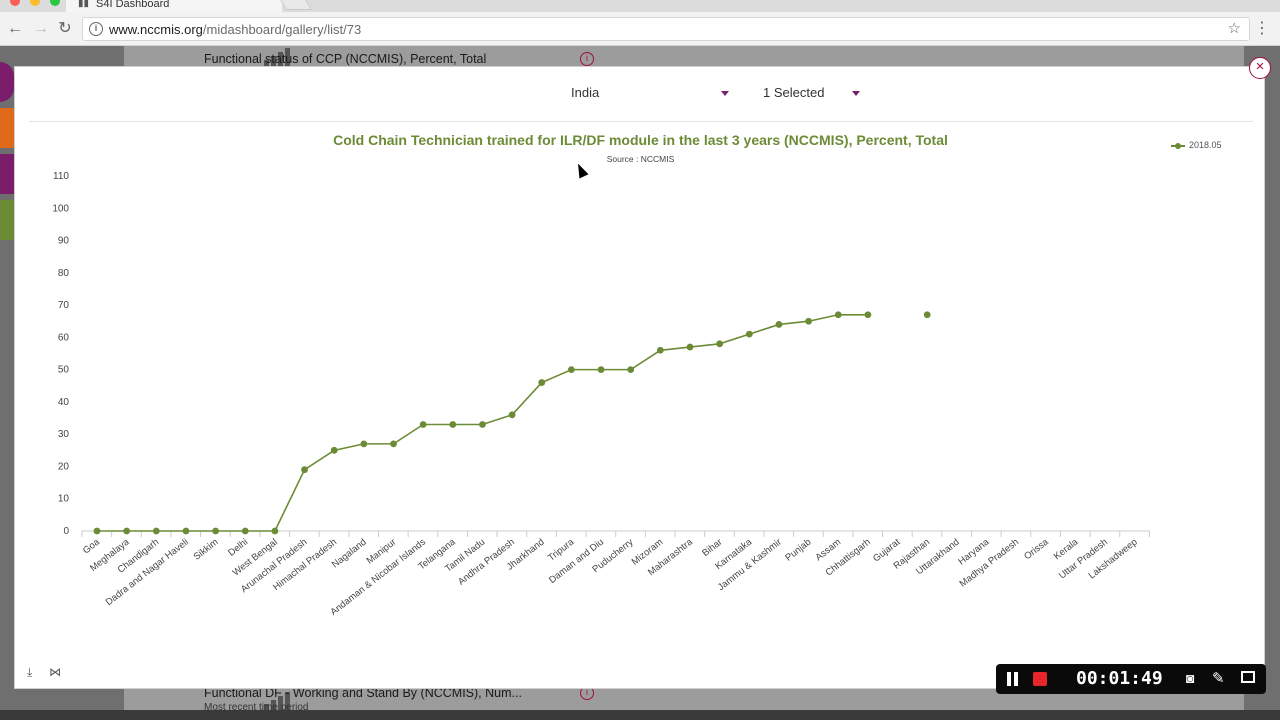 This screenshot has width=1280, height=720. What do you see at coordinates (1119, 678) in the screenshot?
I see `recording-timer: 00:01:49` at bounding box center [1119, 678].